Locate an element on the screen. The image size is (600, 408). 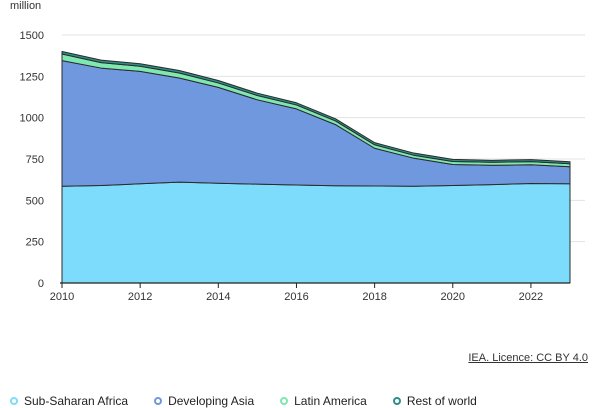
y-tick-label: 250 is located at coordinates (35, 243).